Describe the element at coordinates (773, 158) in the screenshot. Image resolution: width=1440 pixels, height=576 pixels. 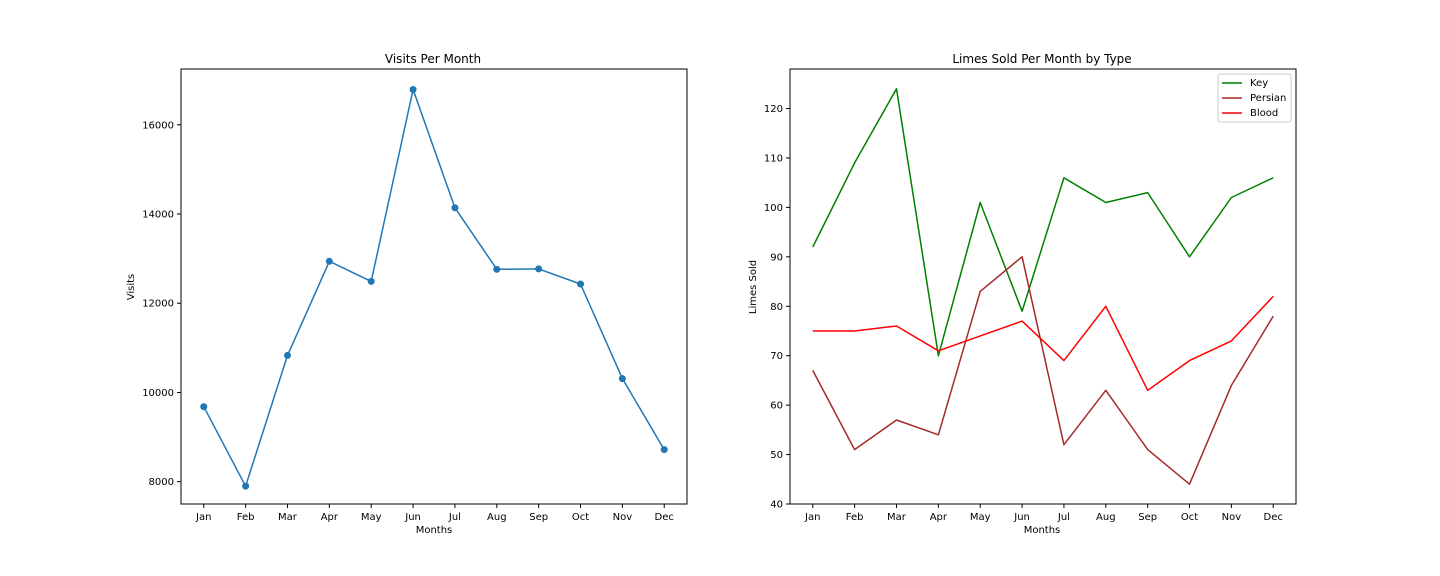
I see `y-tick-label: 110` at that location.